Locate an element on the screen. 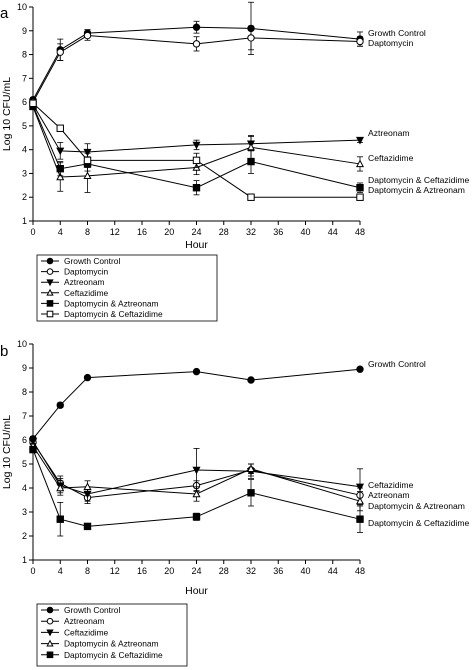  panel-a-y-tick-label: 4 is located at coordinates (24, 150).